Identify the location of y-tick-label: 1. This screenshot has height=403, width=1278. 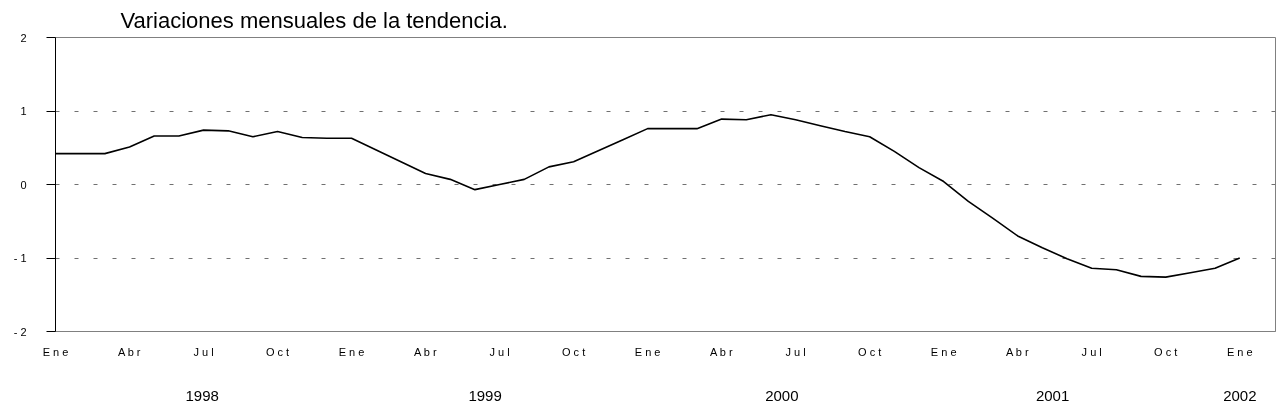
(23, 111).